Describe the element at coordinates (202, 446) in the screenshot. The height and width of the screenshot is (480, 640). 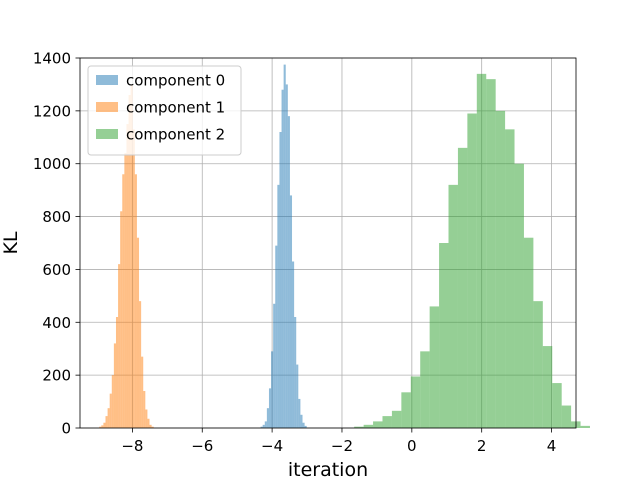
I see `x-tick-label: −6` at that location.